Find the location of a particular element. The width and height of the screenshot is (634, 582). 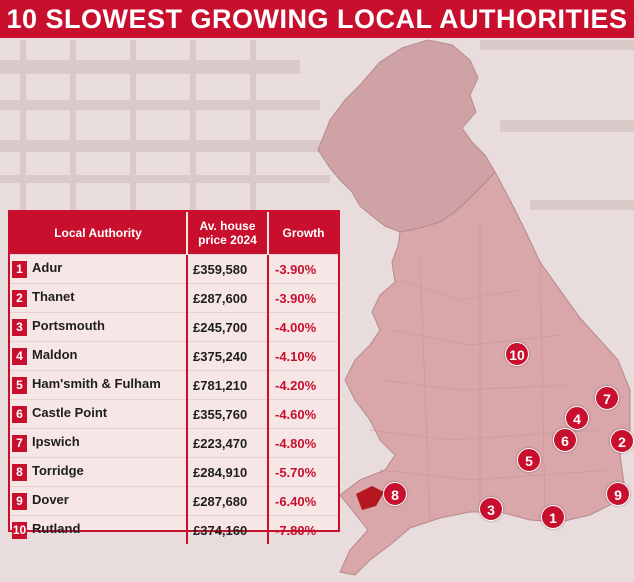

table-row: 5 Ham'smith & Fulham £781,210 -4.20% is located at coordinates (174, 385).